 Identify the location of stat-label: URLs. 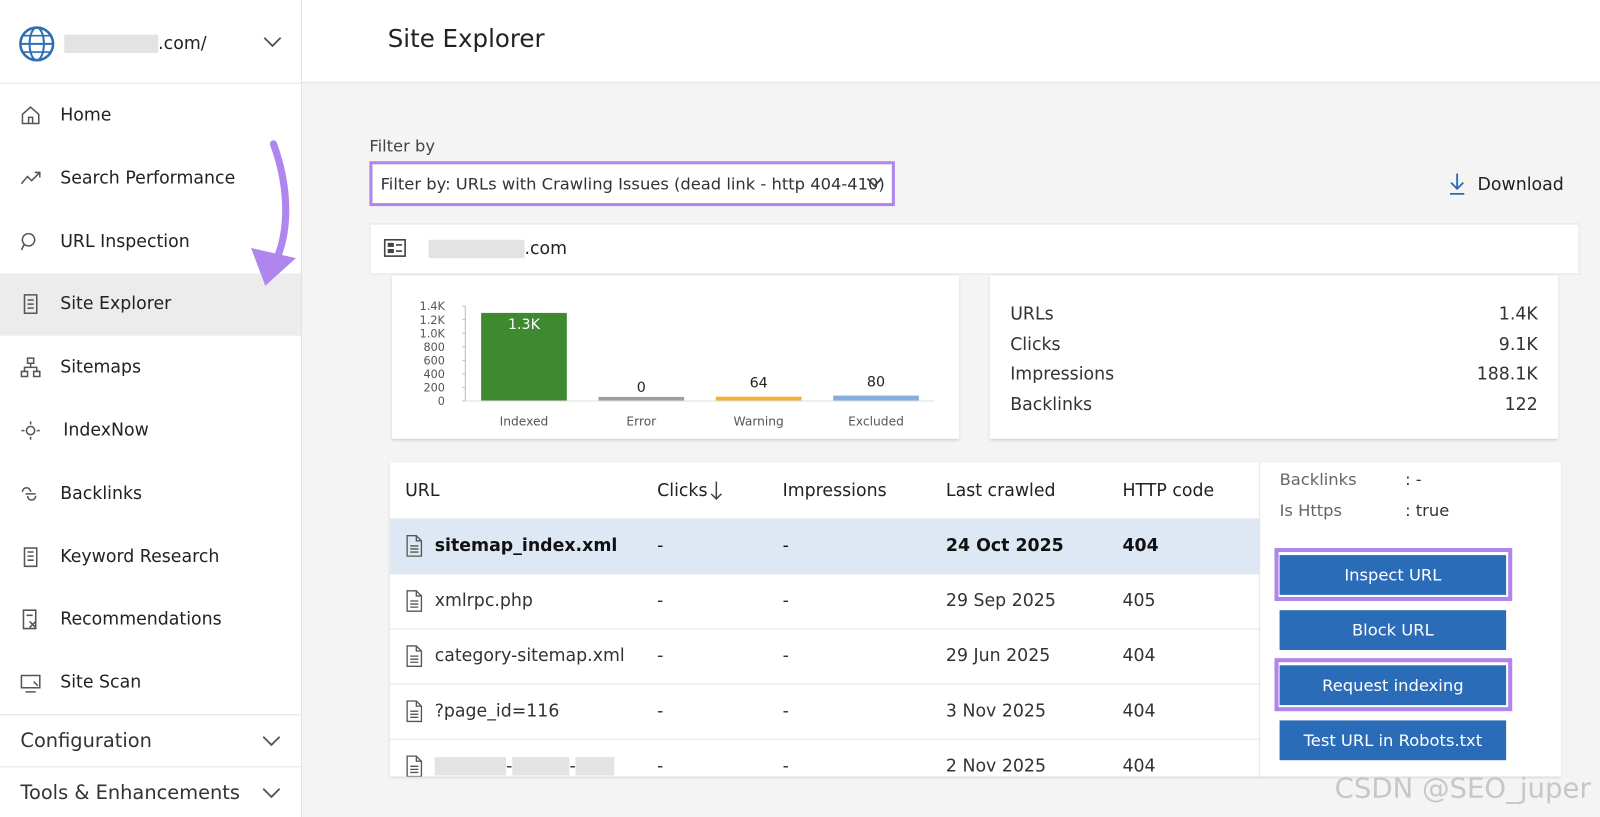
(1032, 314).